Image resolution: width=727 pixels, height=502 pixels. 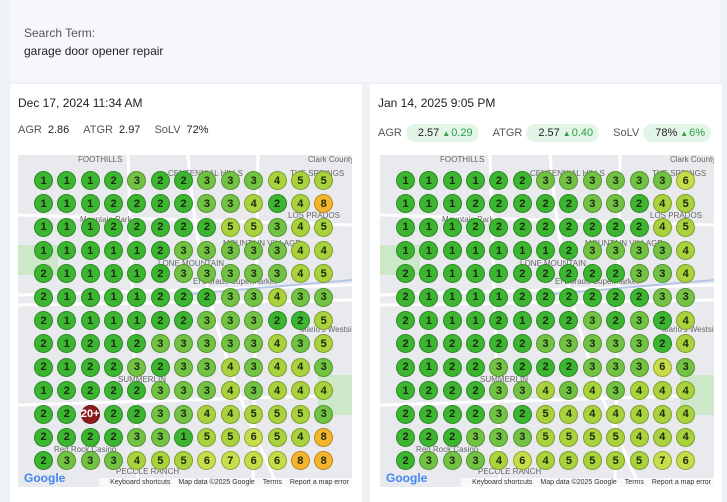 What do you see at coordinates (681, 482) in the screenshot?
I see `map-footer-link: Report a map error` at bounding box center [681, 482].